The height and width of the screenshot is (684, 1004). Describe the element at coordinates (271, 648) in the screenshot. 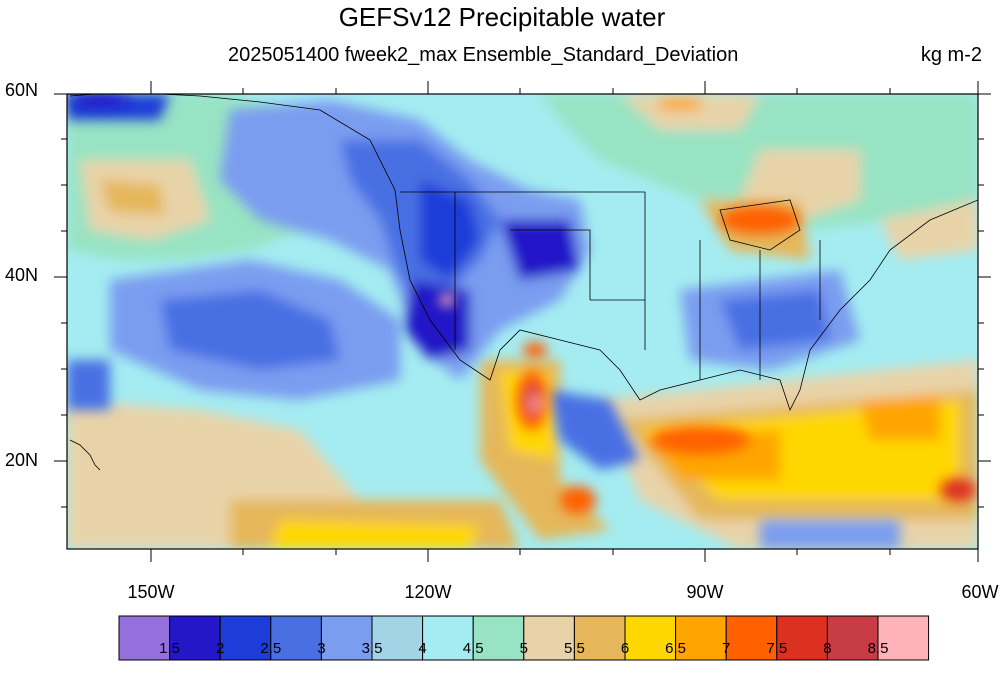

I see `colorbar-tick-label: 2.5` at that location.